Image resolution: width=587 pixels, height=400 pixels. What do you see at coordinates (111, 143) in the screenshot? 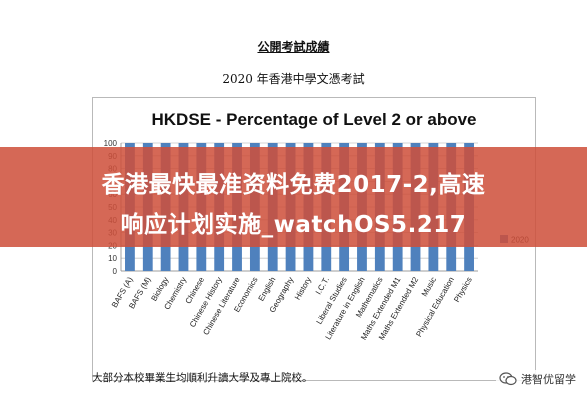
I see `y-tick-label: 100` at bounding box center [111, 143].